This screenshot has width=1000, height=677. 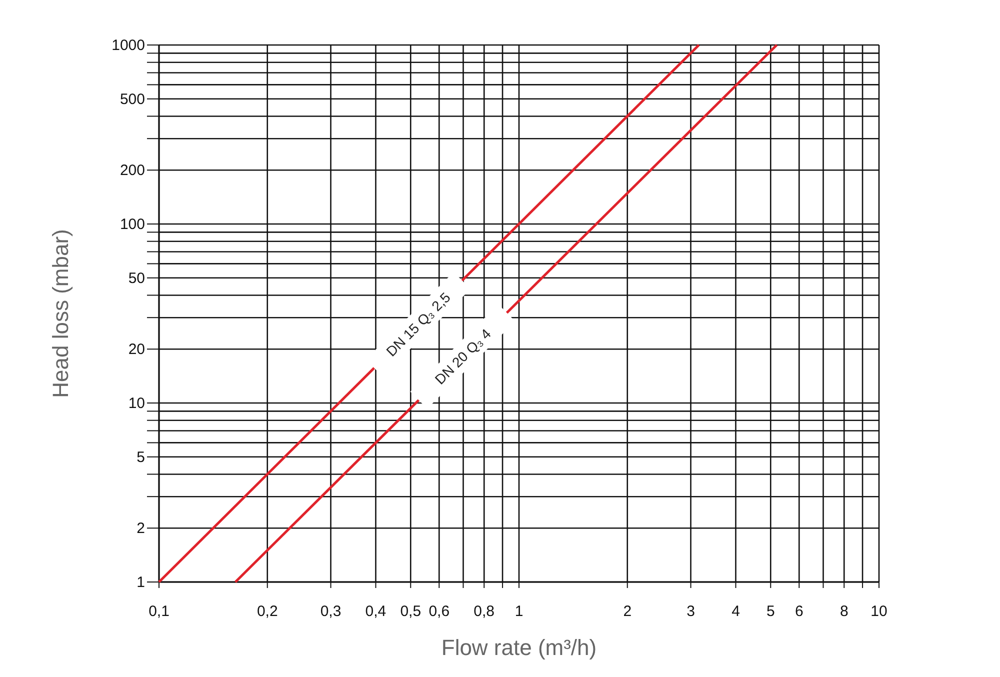 What do you see at coordinates (411, 611) in the screenshot?
I see `x-tick-label: 0,5` at bounding box center [411, 611].